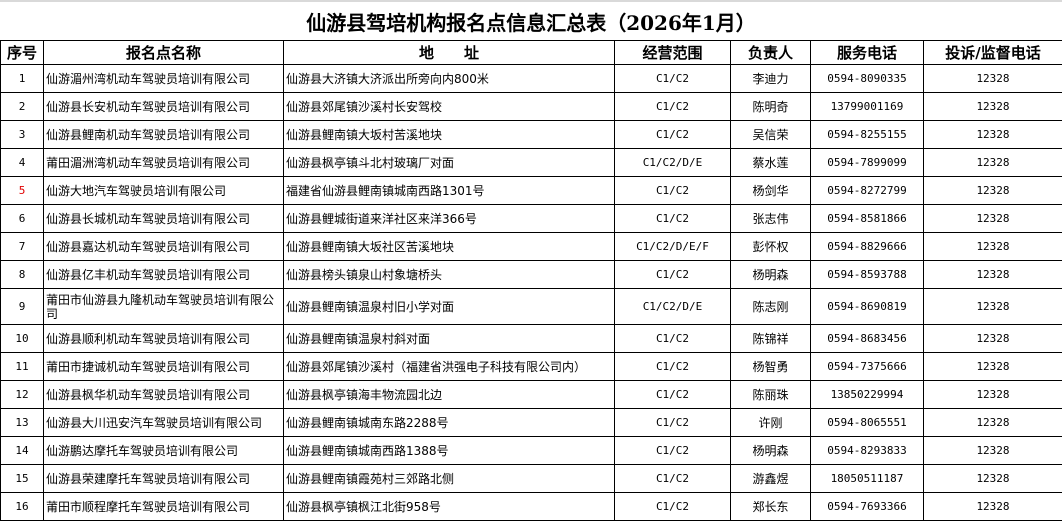  Describe the element at coordinates (867, 162) in the screenshot. I see `cell-phone: 0594-7899099` at that location.